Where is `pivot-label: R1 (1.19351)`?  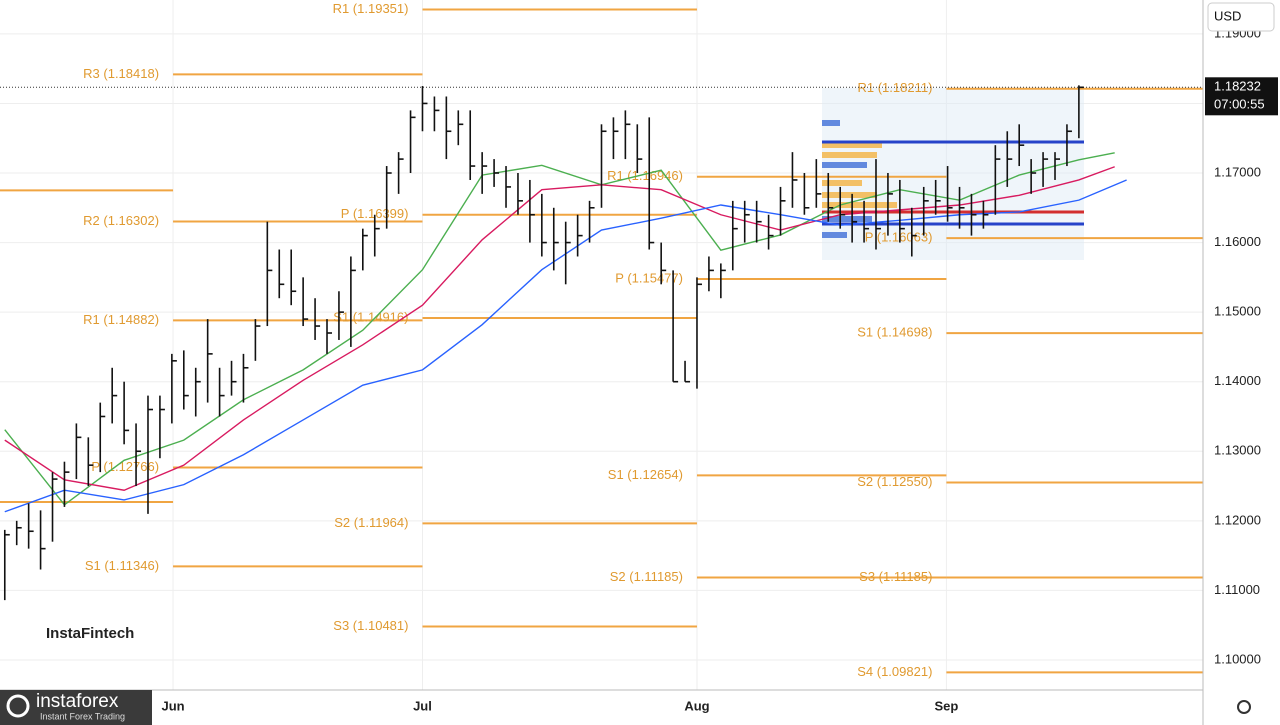
pivot-label: R1 (1.19351) is located at coordinates (371, 8).